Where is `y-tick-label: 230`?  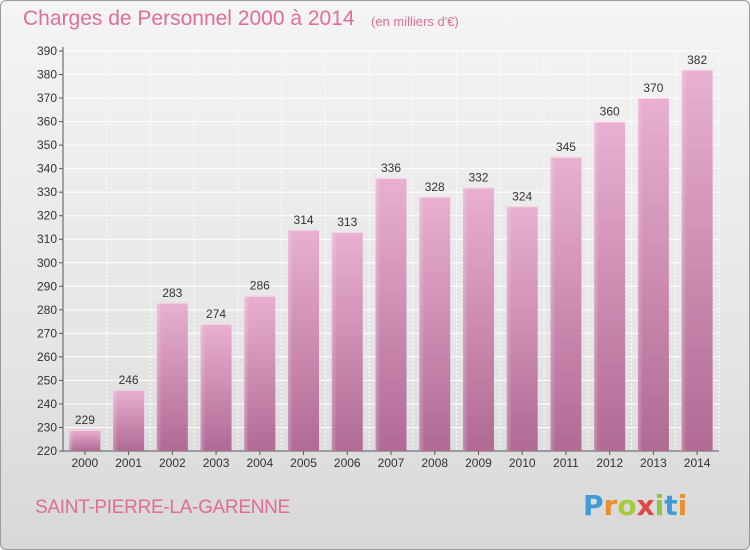
y-tick-label: 230 is located at coordinates (47, 427).